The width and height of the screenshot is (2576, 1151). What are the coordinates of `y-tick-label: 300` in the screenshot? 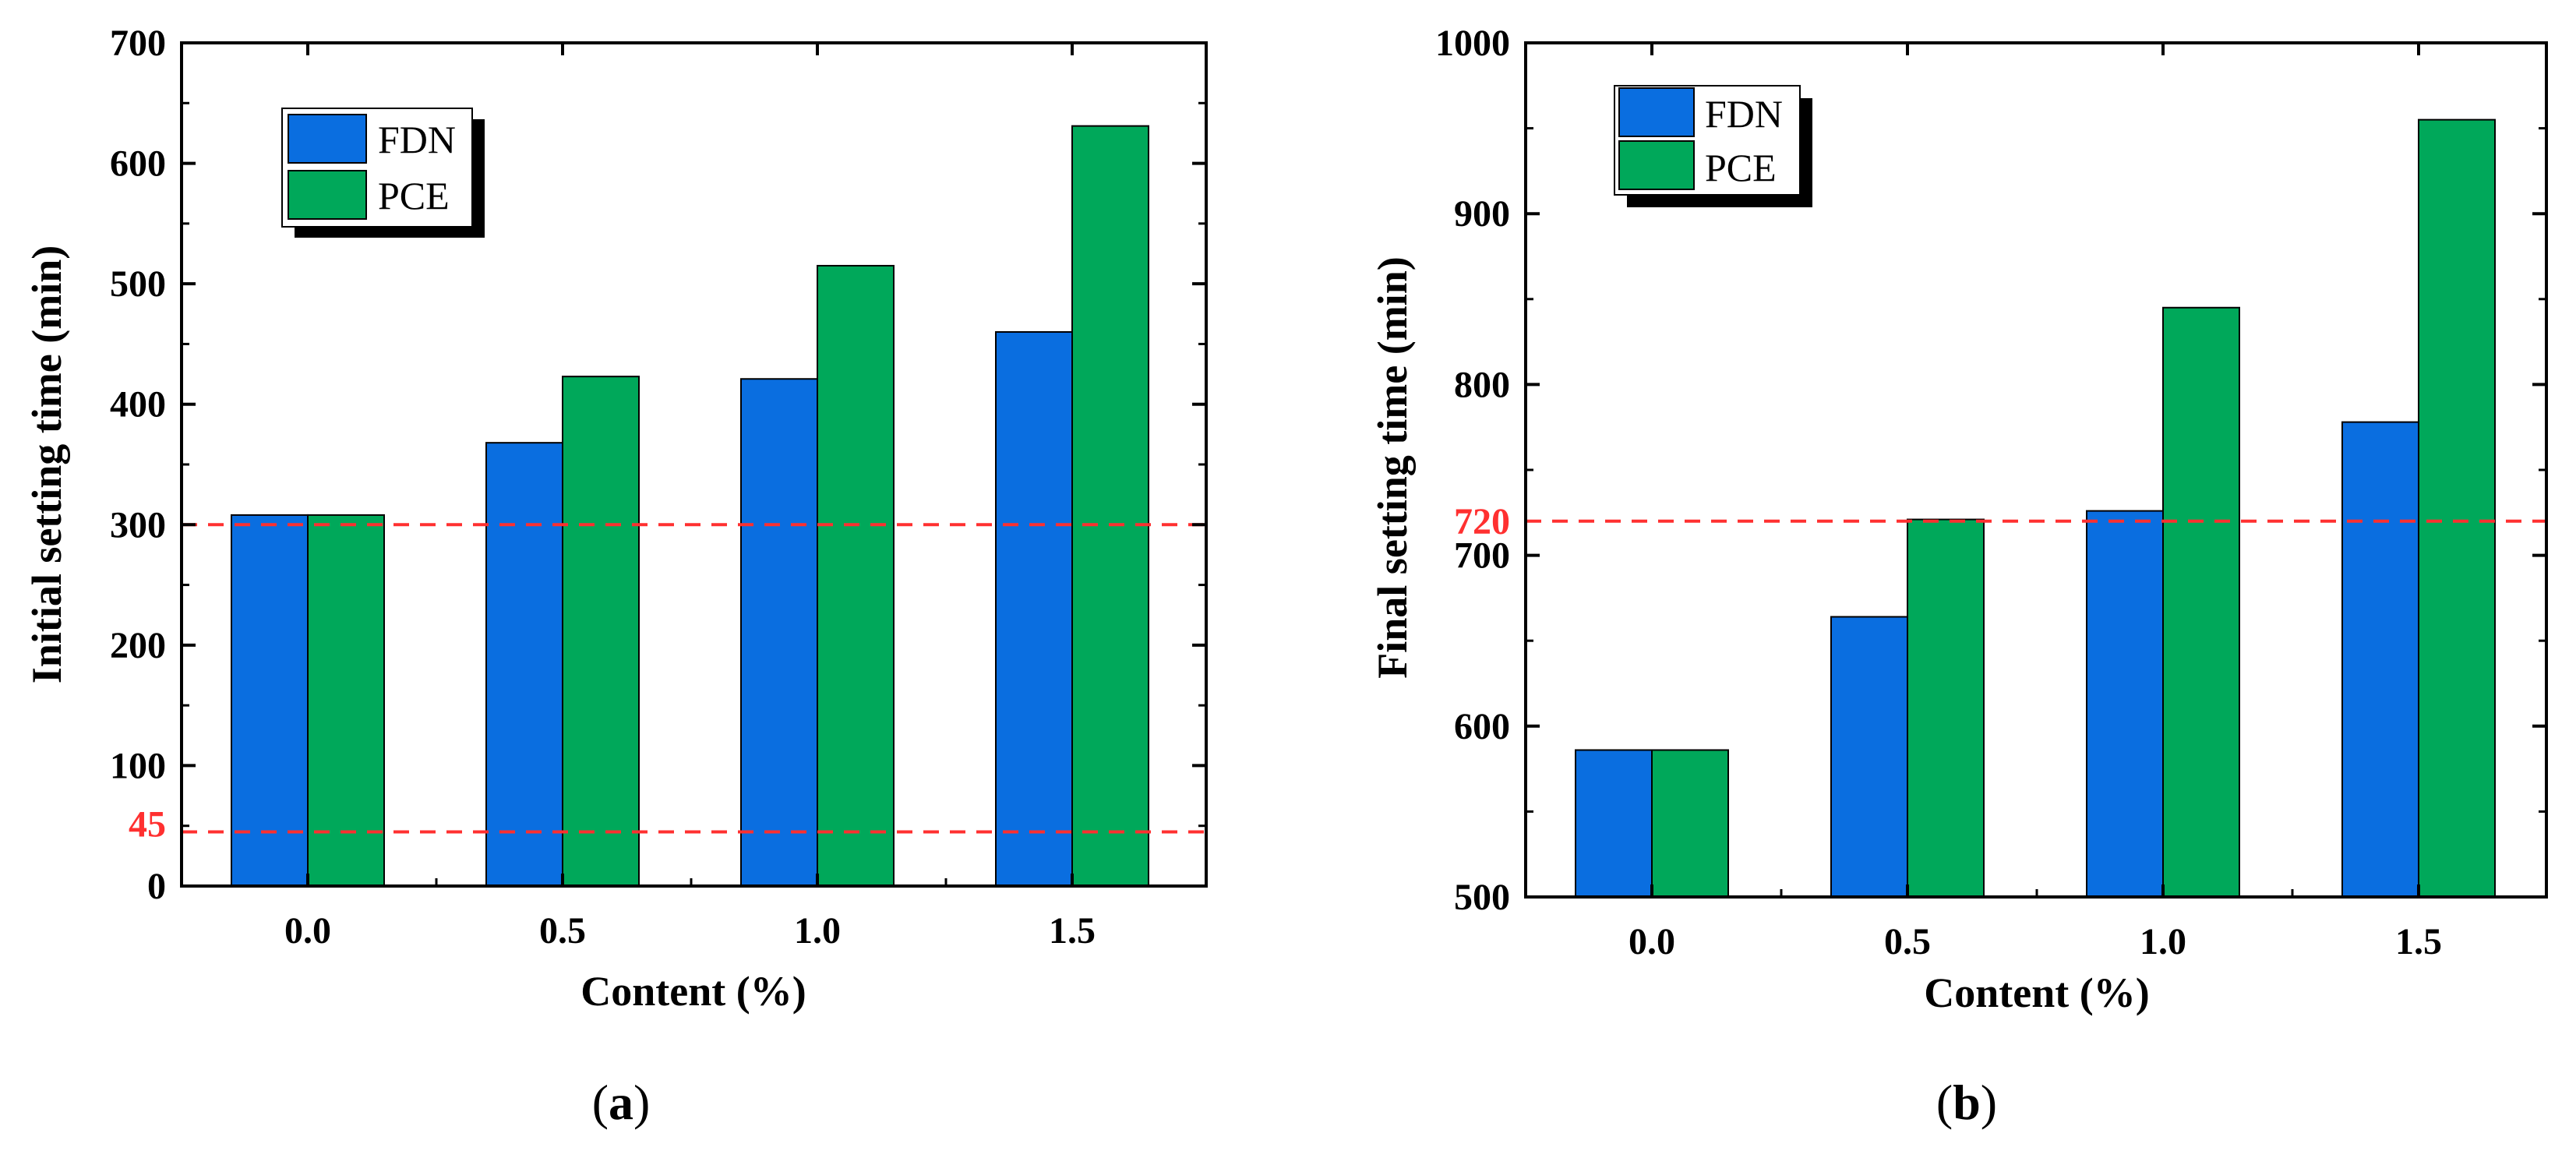 It's located at (138, 524).